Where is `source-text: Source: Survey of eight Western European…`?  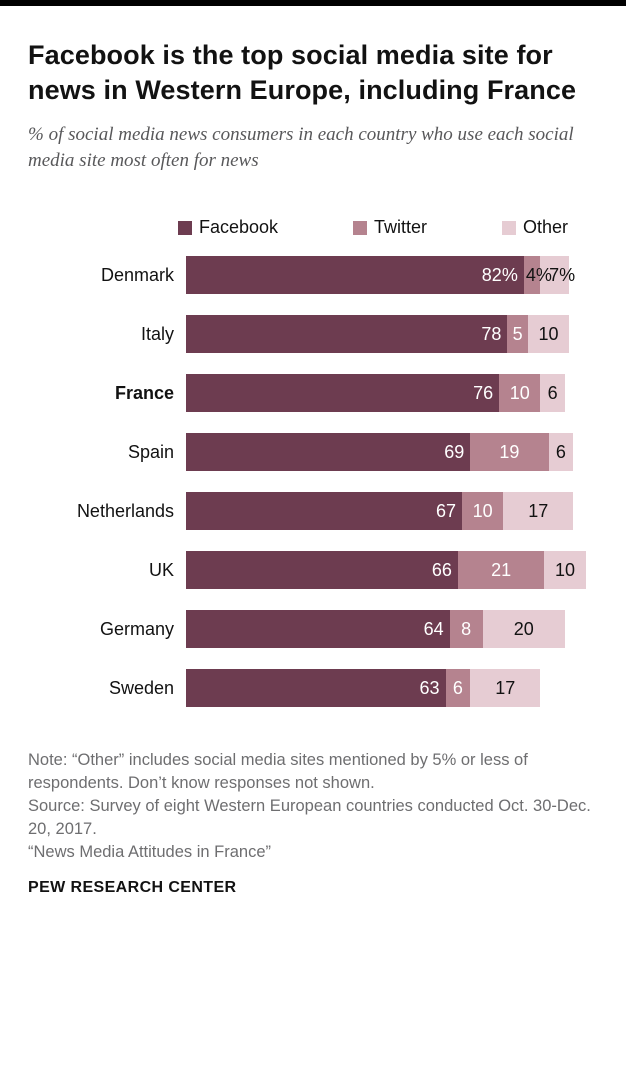
source-text: Source: Survey of eight Western European… is located at coordinates (309, 817).